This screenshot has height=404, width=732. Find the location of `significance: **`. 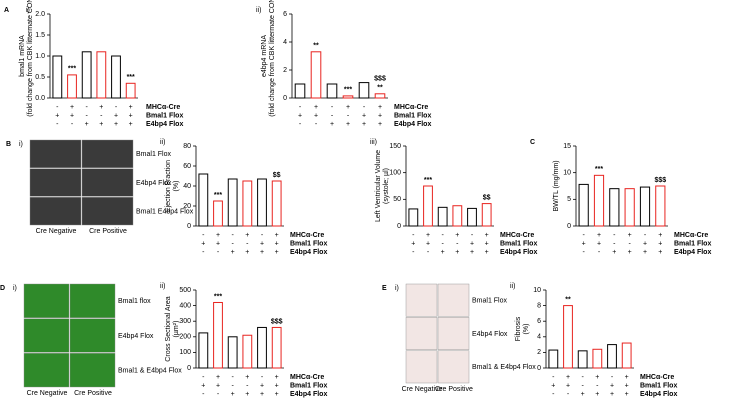

significance: ** is located at coordinates (380, 88).